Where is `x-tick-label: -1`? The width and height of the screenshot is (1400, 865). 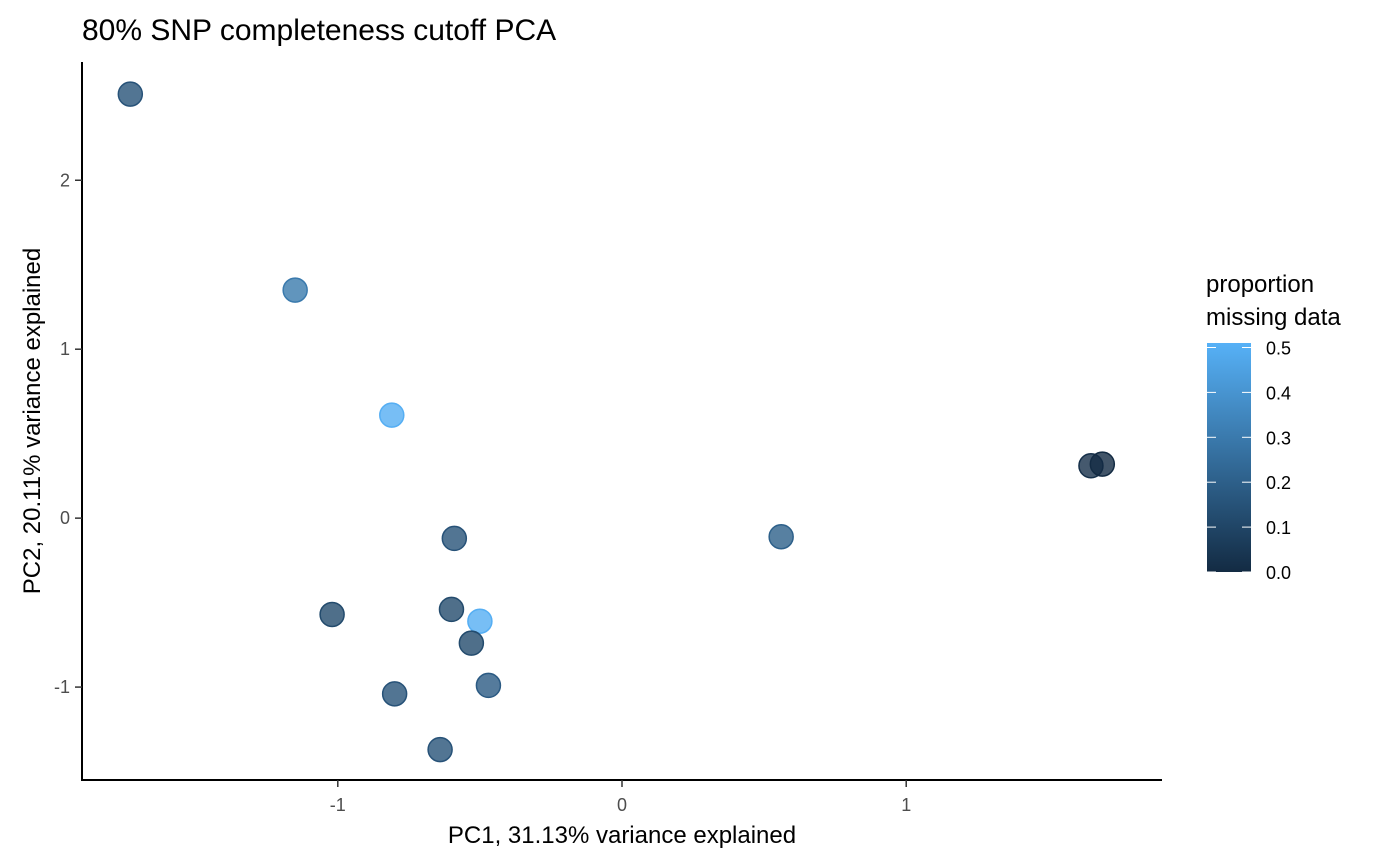 x-tick-label: -1 is located at coordinates (338, 805).